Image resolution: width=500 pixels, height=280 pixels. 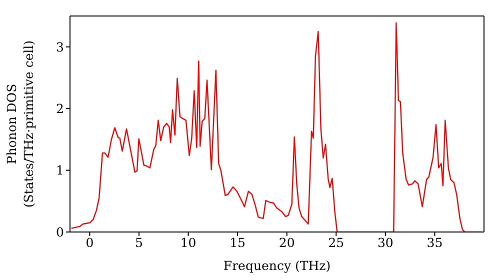 I want to click on x-tick-label: 15, so click(x=238, y=242).